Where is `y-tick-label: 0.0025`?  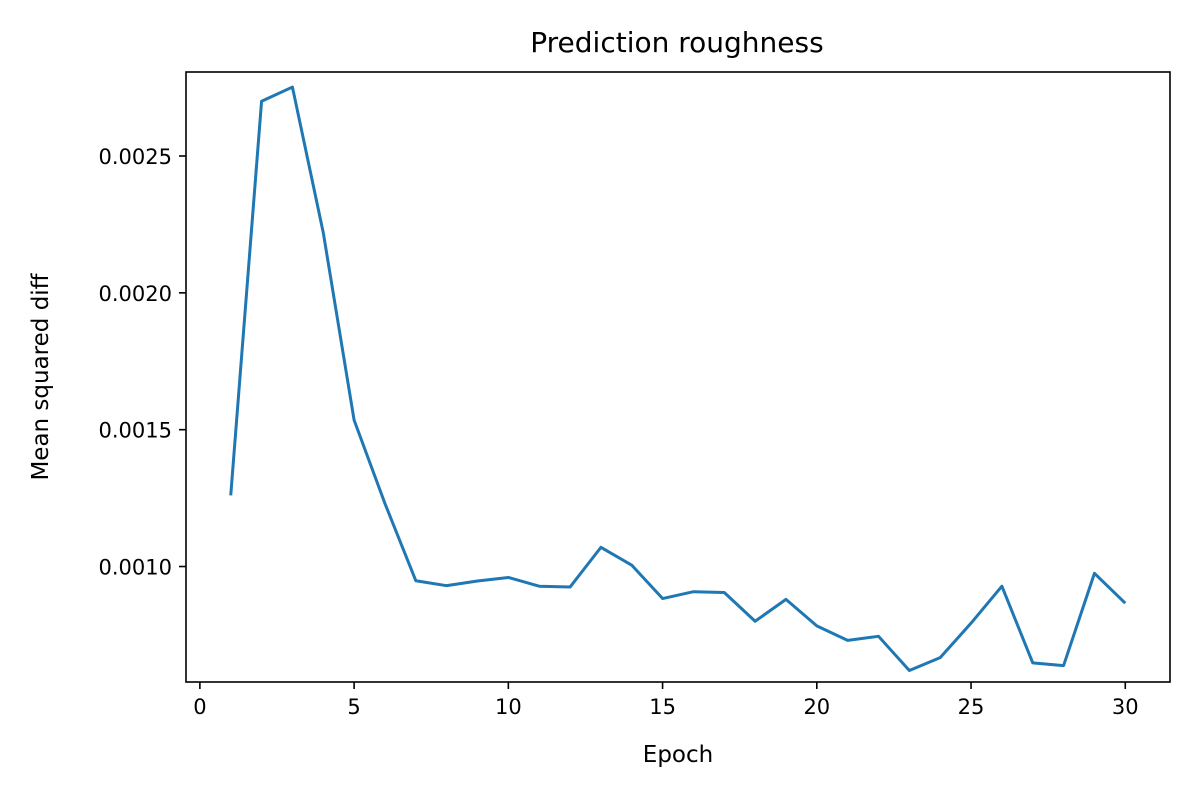 y-tick-label: 0.0025 is located at coordinates (135, 157).